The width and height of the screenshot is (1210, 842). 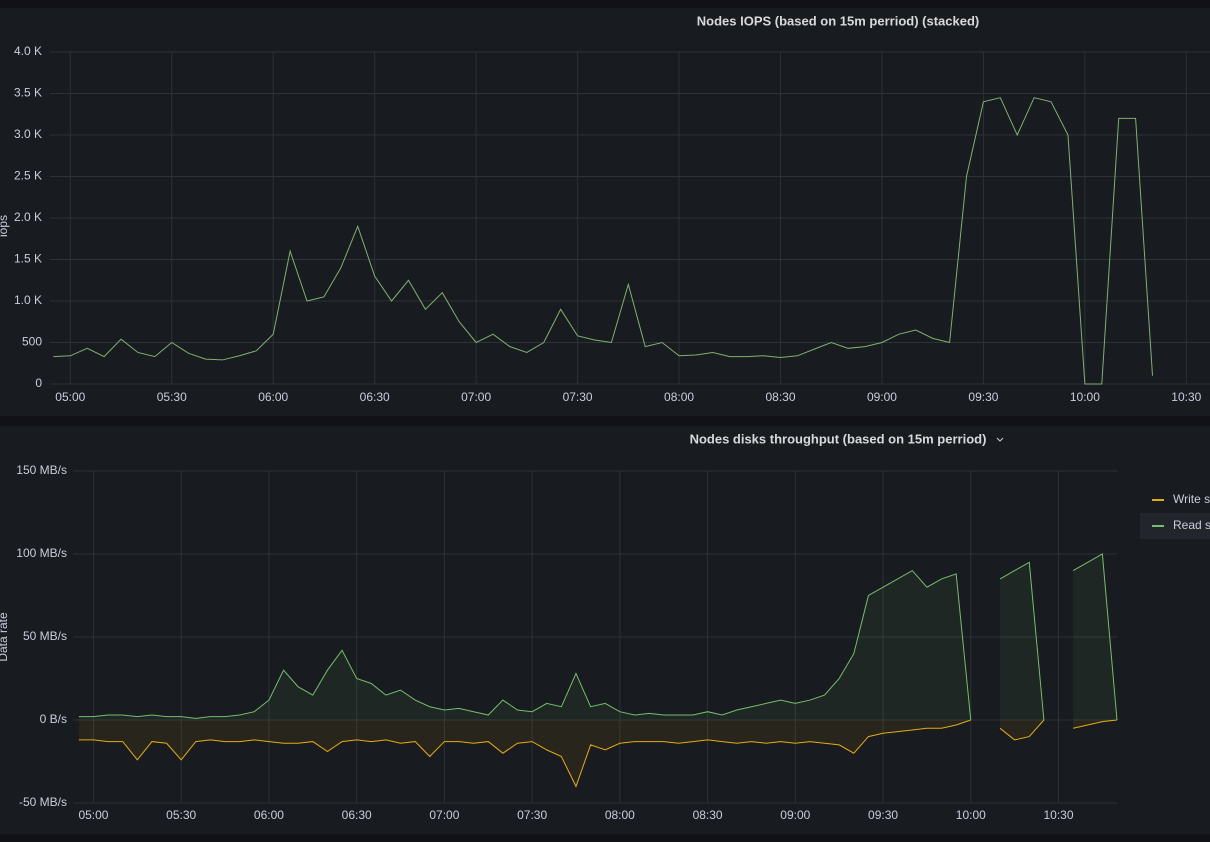 I want to click on y-axis-label: Data rate, so click(x=5, y=637).